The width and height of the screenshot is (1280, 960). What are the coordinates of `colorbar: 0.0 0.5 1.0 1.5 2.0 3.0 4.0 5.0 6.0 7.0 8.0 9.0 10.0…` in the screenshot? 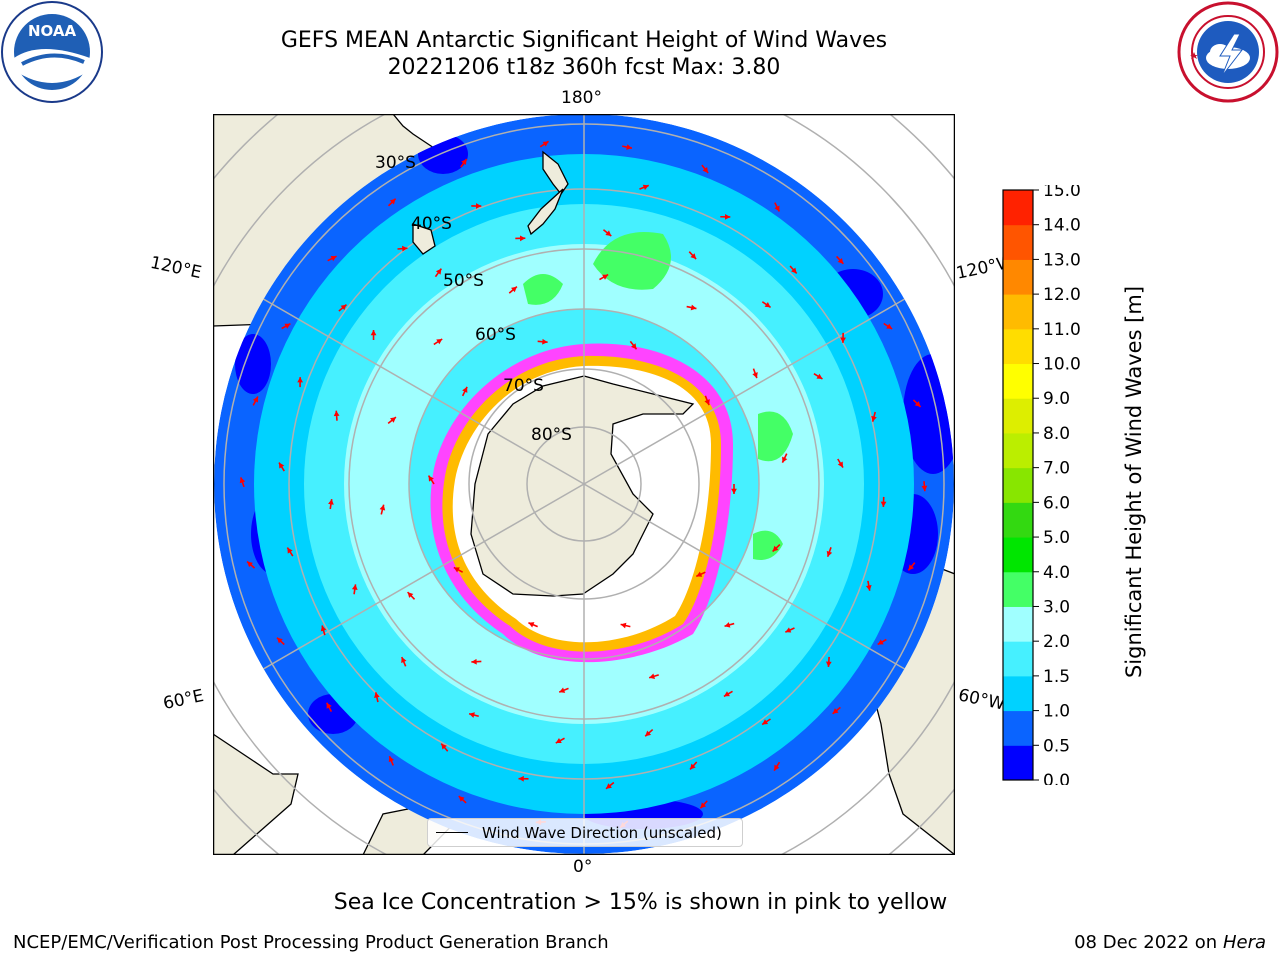 It's located at (1060, 486).